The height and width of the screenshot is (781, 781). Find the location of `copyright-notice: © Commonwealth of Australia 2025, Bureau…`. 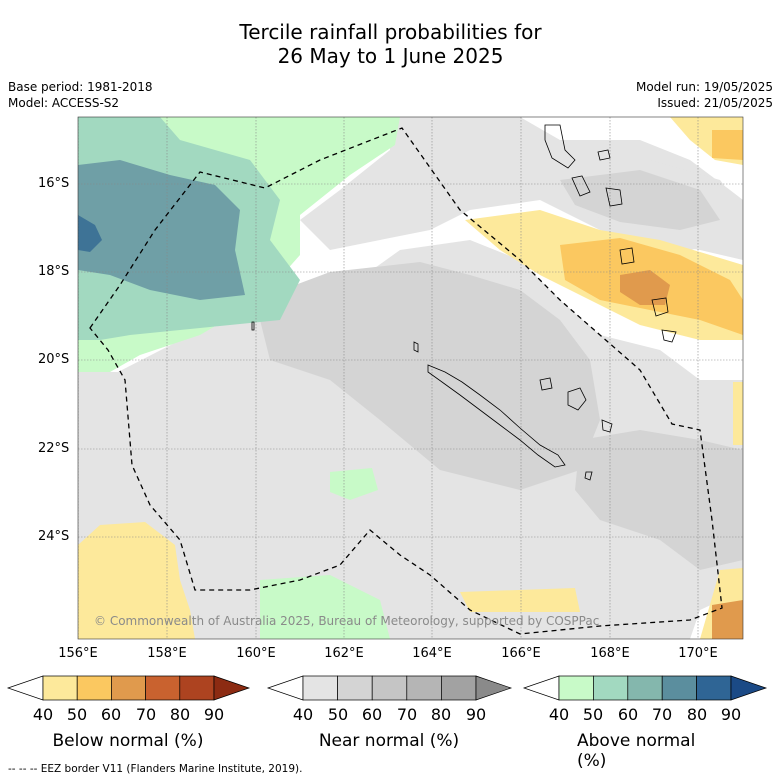

copyright-notice: © Commonwealth of Australia 2025, Bureau… is located at coordinates (347, 621).